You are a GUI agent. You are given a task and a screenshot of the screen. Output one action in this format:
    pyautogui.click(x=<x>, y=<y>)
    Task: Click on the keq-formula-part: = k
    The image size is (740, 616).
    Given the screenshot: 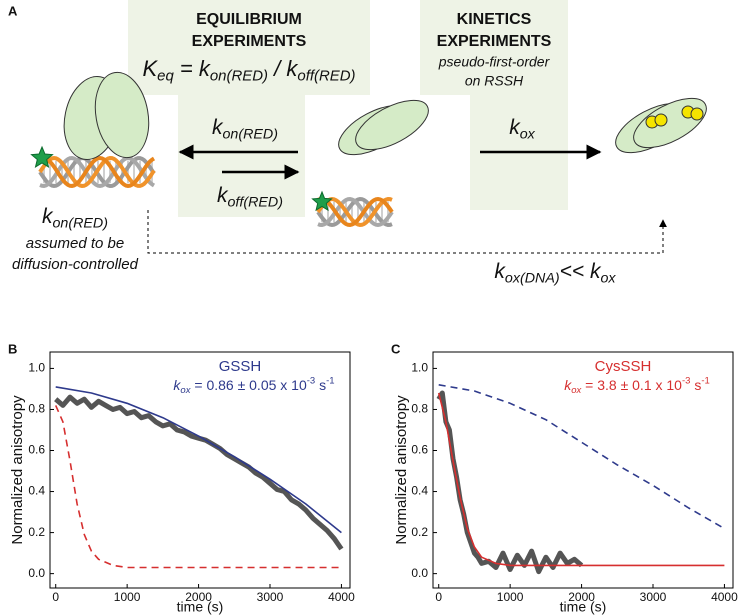 What is the action you would take?
    pyautogui.click(x=192, y=68)
    